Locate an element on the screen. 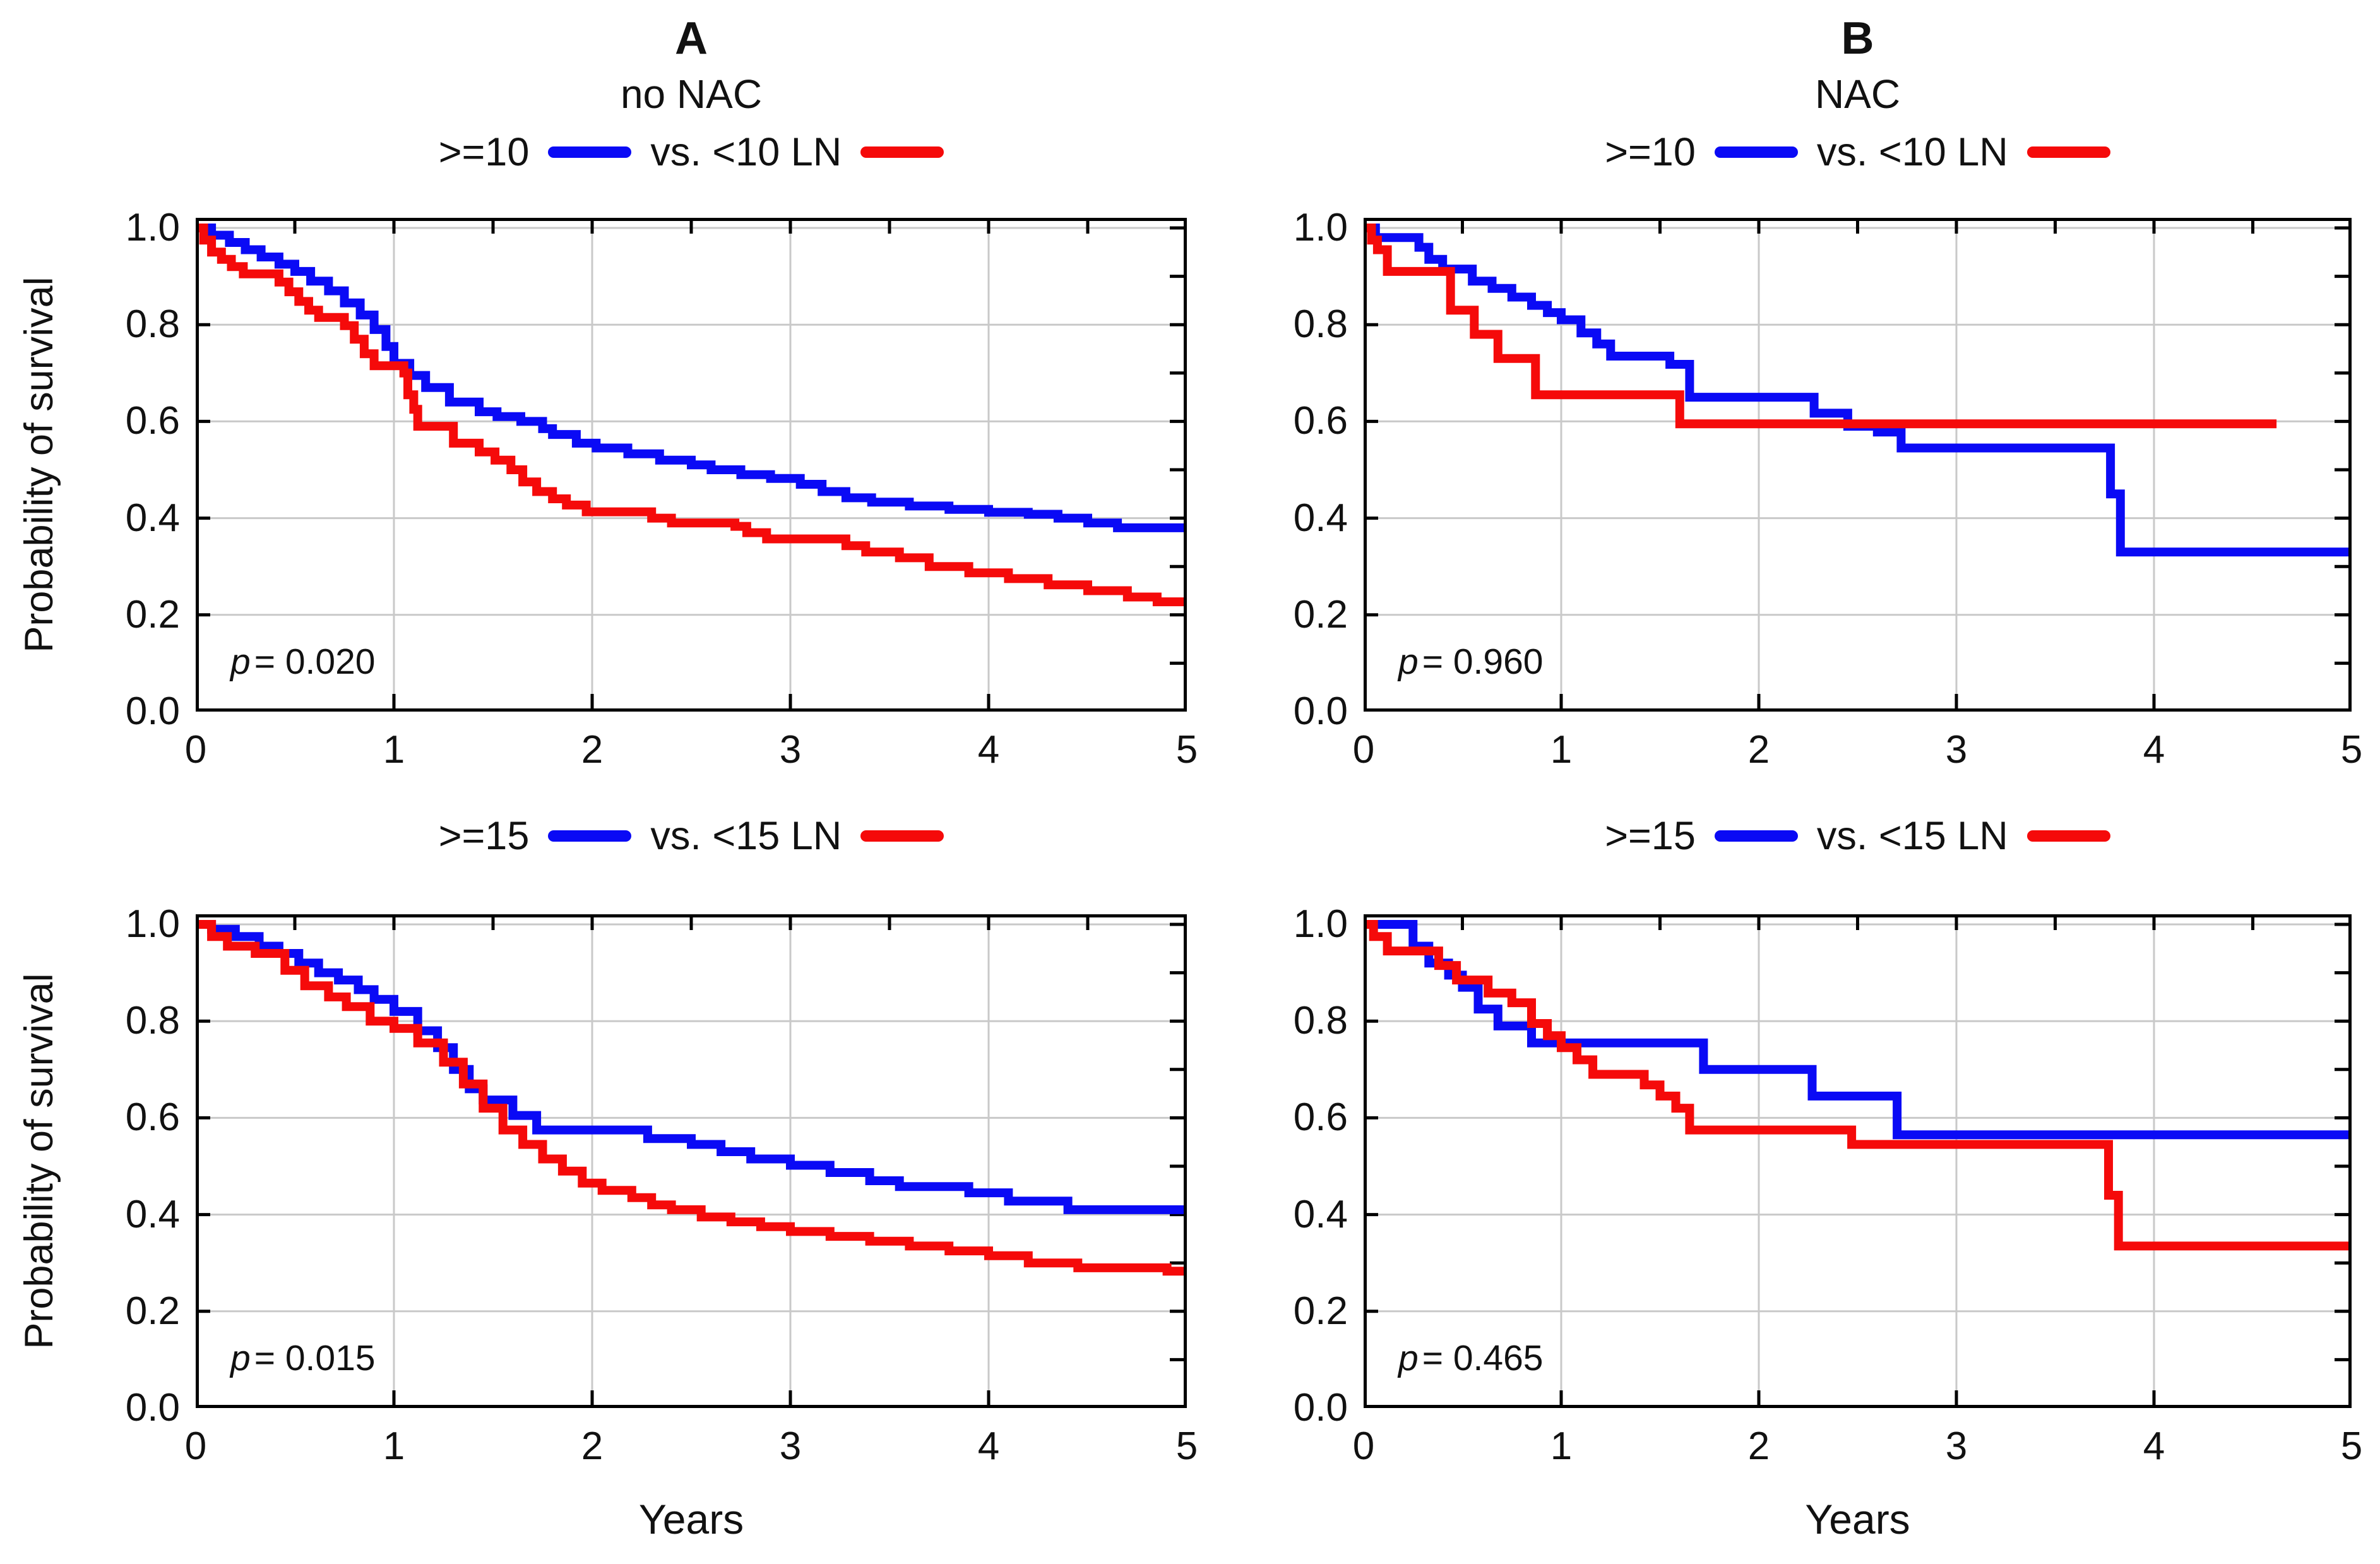 This screenshot has width=2380, height=1564. x-axis-title-left: Years is located at coordinates (691, 1519).